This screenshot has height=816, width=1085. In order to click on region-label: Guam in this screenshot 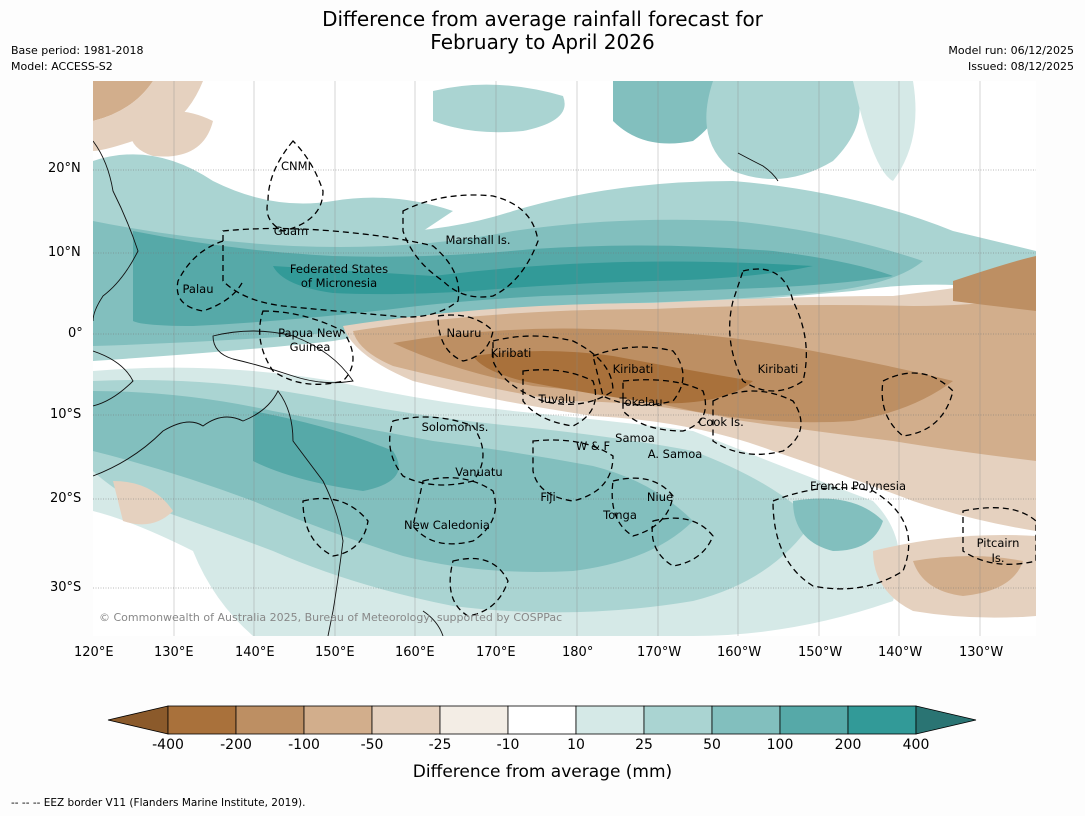, I will do `click(291, 231)`.